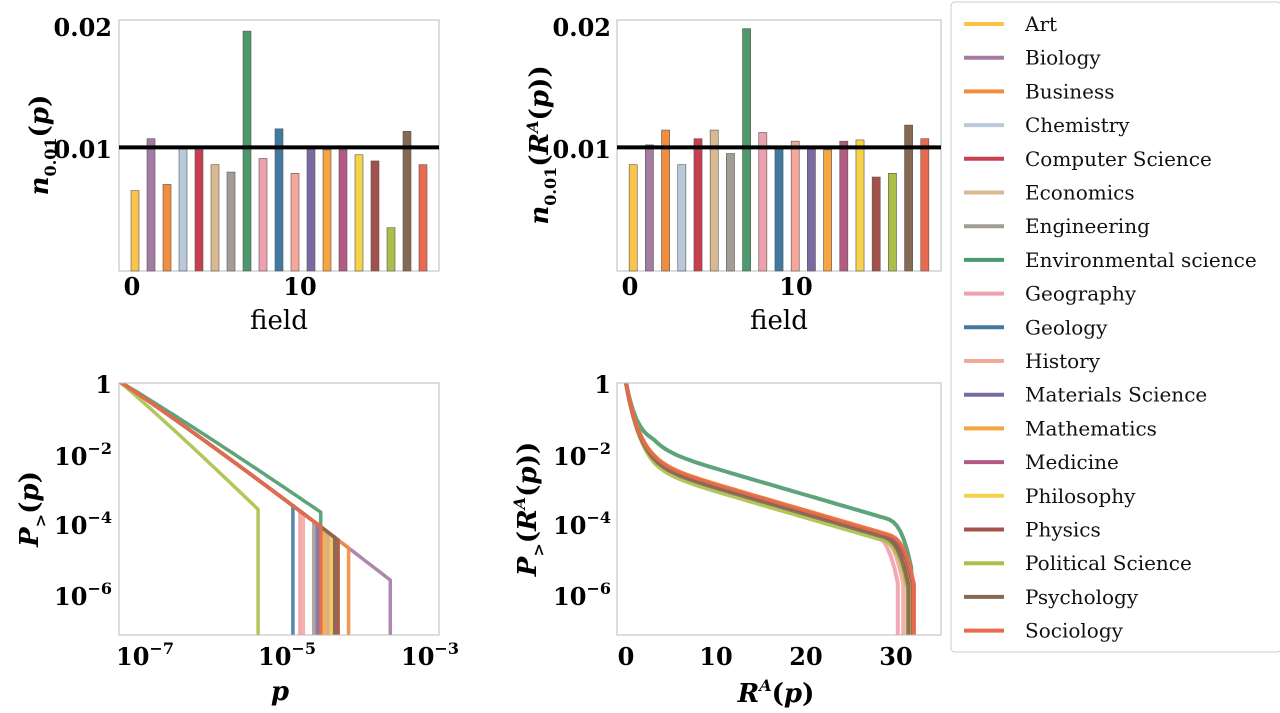 This screenshot has width=1280, height=713. I want to click on bar-chemistry, so click(183, 208).